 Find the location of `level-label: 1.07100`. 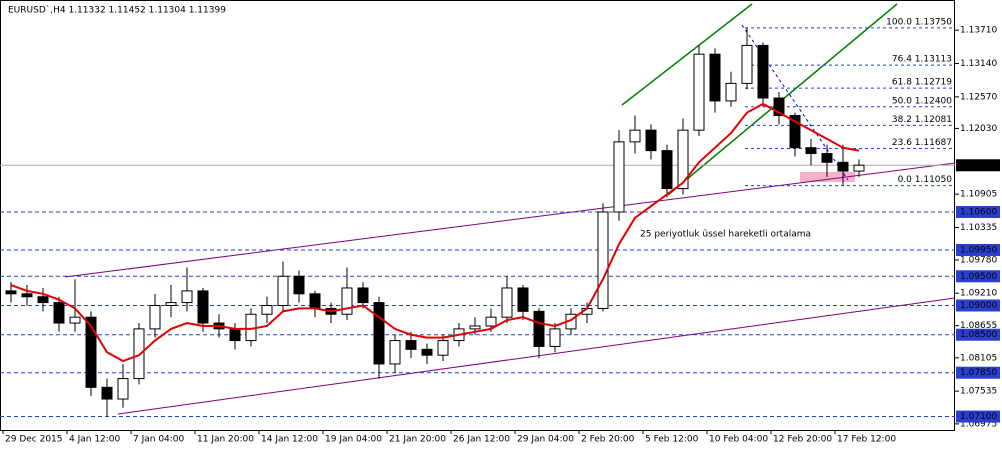

level-label: 1.07100 is located at coordinates (978, 417).